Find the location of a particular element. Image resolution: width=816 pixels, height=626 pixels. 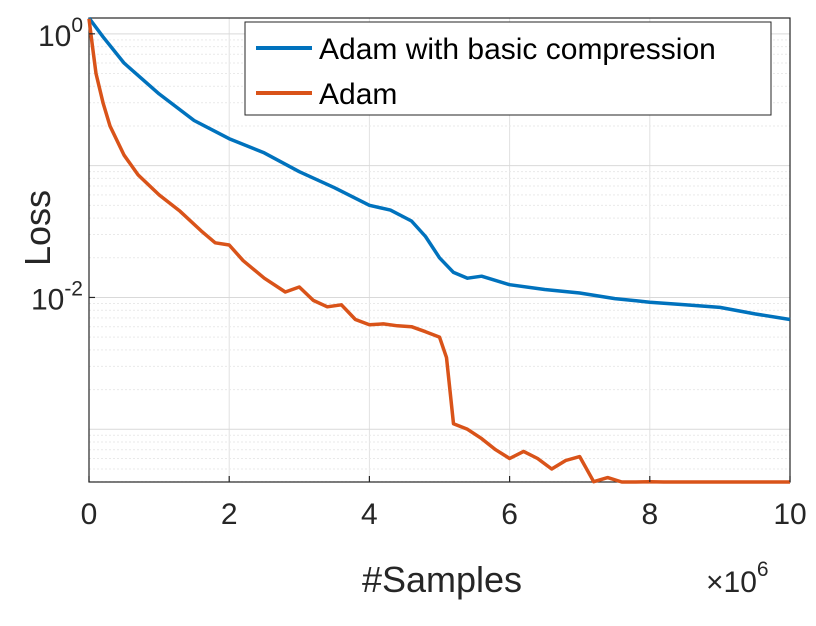

y-tick-label: 10⁰ is located at coordinates (60, 33).